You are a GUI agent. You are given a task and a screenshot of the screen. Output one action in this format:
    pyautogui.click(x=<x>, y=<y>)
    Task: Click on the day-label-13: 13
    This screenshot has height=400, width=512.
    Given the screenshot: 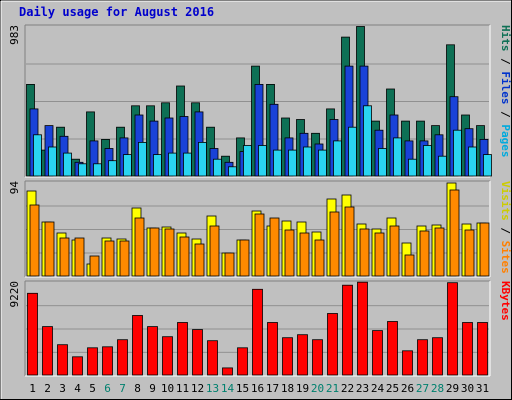 What is the action you would take?
    pyautogui.click(x=212, y=388)
    